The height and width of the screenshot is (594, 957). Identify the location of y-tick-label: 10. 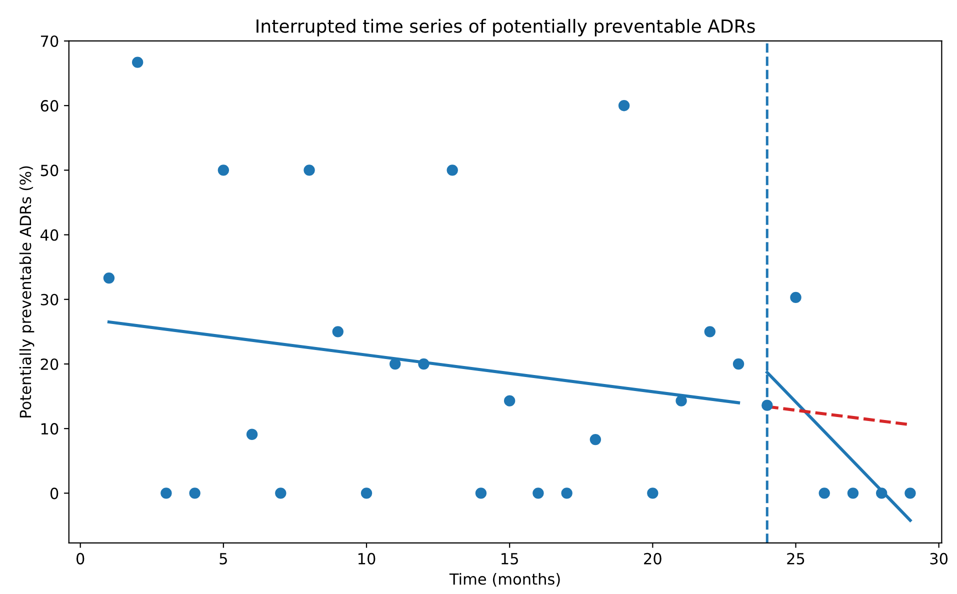
(49, 429).